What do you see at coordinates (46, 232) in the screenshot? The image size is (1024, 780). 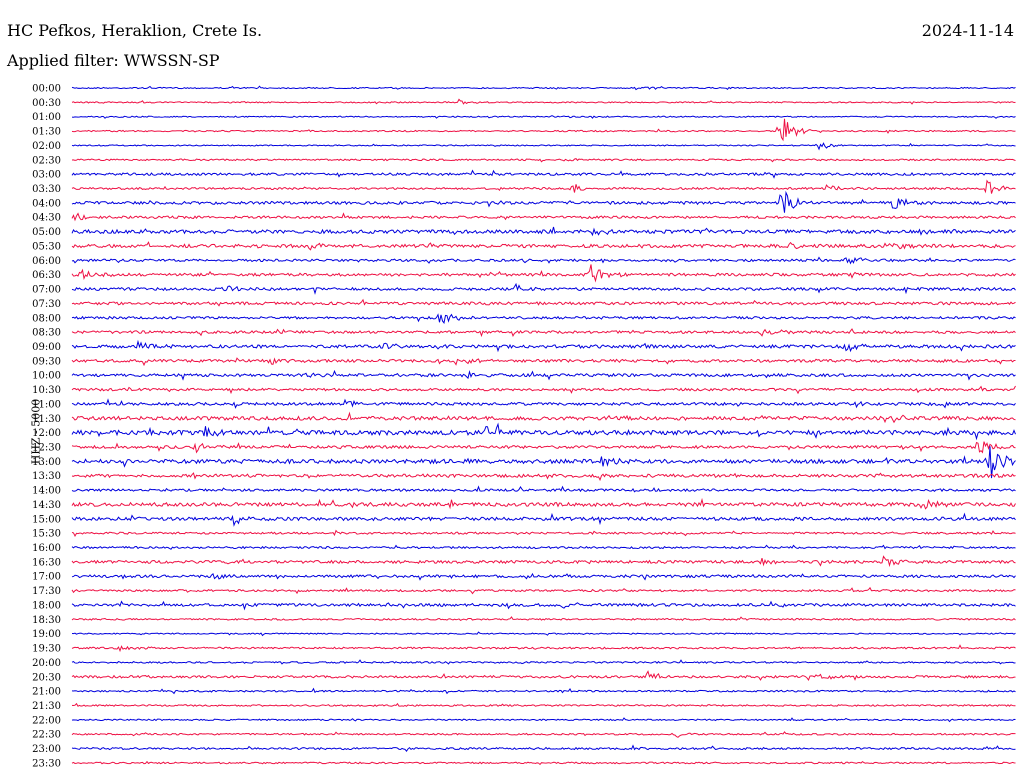 I see `time-tick-label: 05:00` at bounding box center [46, 232].